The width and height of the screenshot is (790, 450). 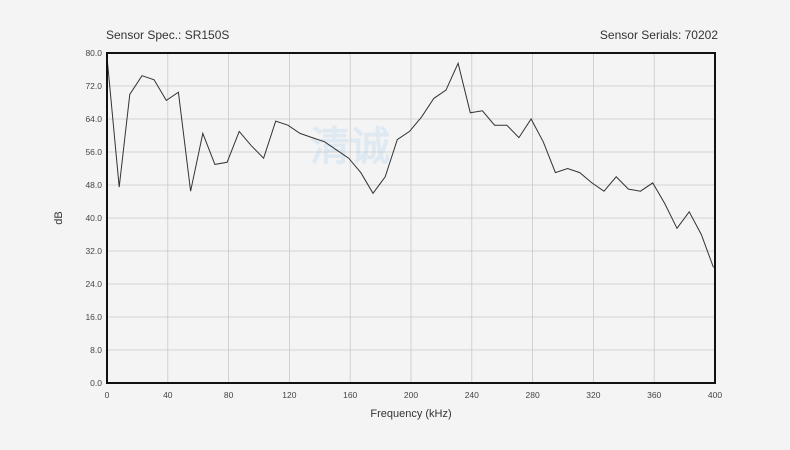 I want to click on x-axis-label: Frequency (kHz), so click(x=410, y=414).